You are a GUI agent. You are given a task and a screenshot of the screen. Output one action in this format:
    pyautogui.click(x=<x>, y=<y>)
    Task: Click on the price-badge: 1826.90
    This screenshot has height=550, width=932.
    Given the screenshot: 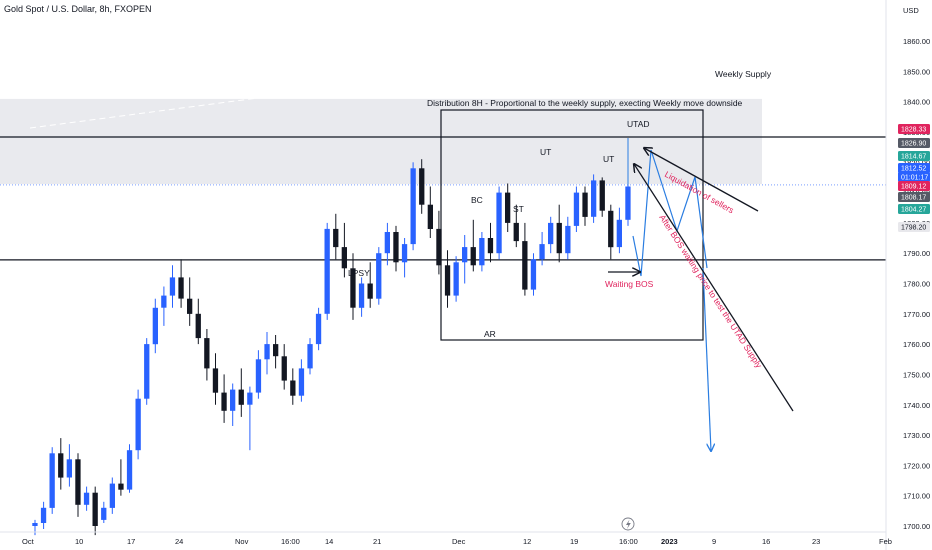 What is the action you would take?
    pyautogui.click(x=914, y=143)
    